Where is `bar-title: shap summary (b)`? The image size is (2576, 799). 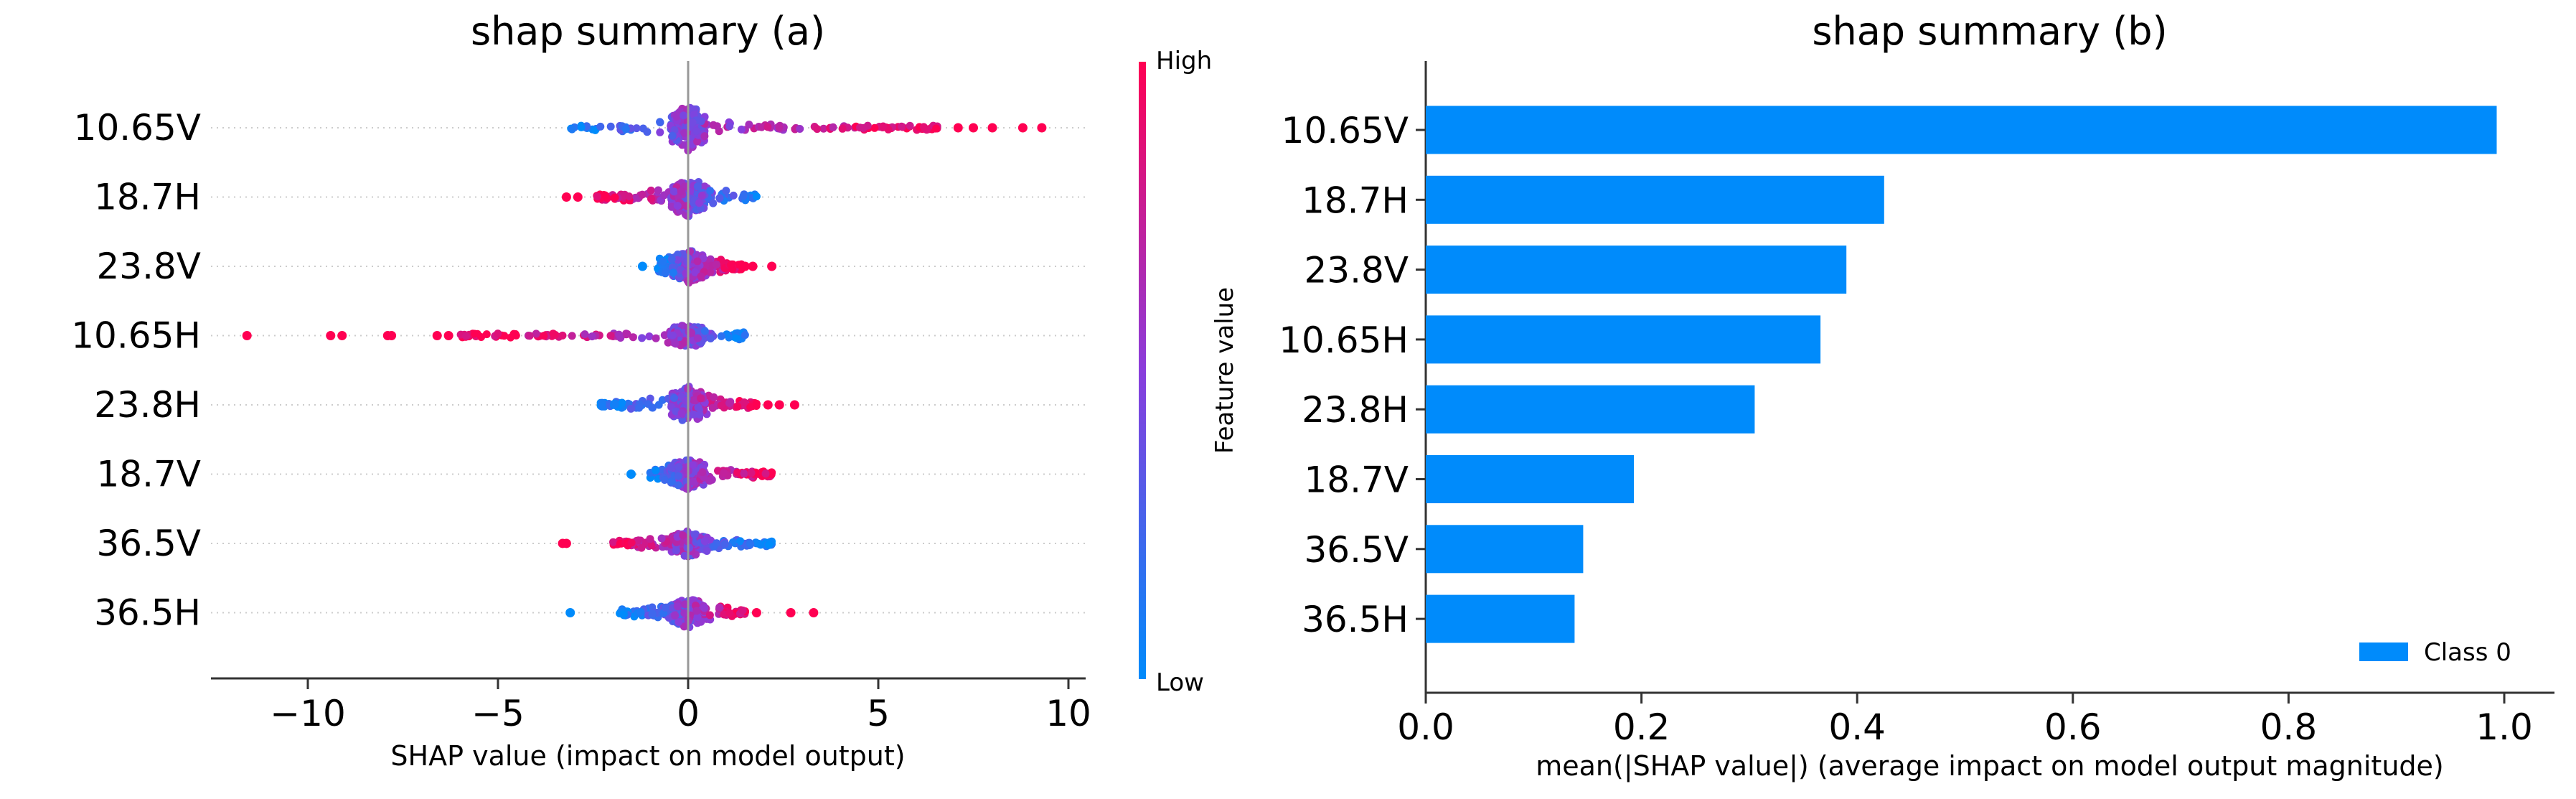
bar-title: shap summary (b) is located at coordinates (1989, 31).